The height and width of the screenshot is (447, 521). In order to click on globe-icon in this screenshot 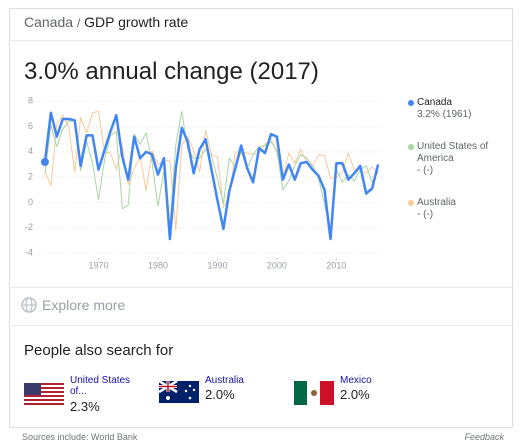, I will do `click(29, 305)`.